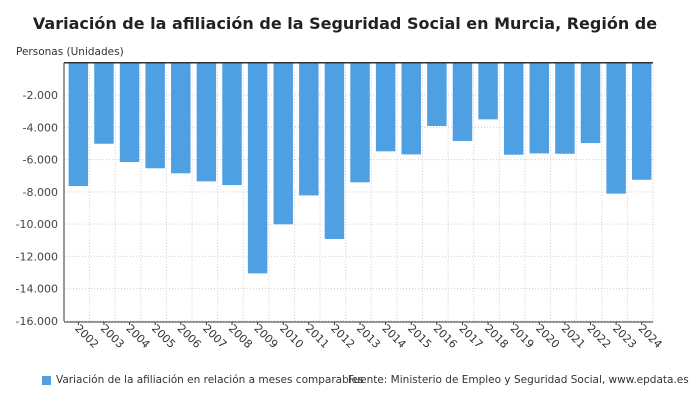 This screenshot has height=406, width=690. What do you see at coordinates (189, 336) in the screenshot?
I see `x-tick-label: 2006` at bounding box center [189, 336].